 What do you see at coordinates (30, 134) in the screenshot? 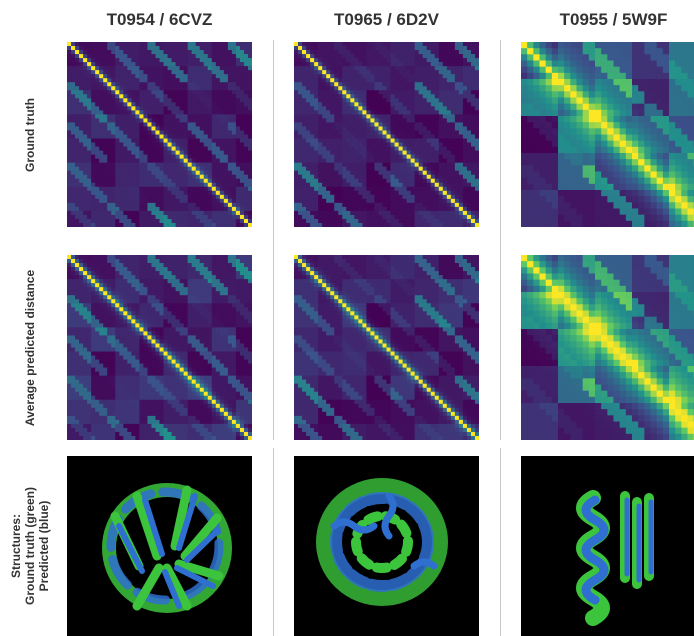
I see `row-label-ground-truth: Ground truth` at bounding box center [30, 134].